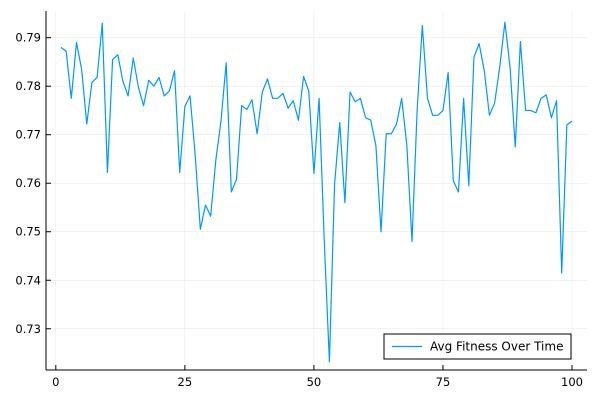 This screenshot has height=400, width=600. I want to click on x-tick-label: 50, so click(314, 382).